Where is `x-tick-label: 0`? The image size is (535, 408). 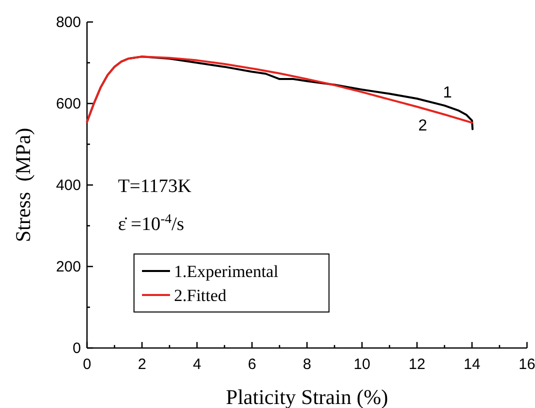 x-tick-label: 0 is located at coordinates (87, 364).